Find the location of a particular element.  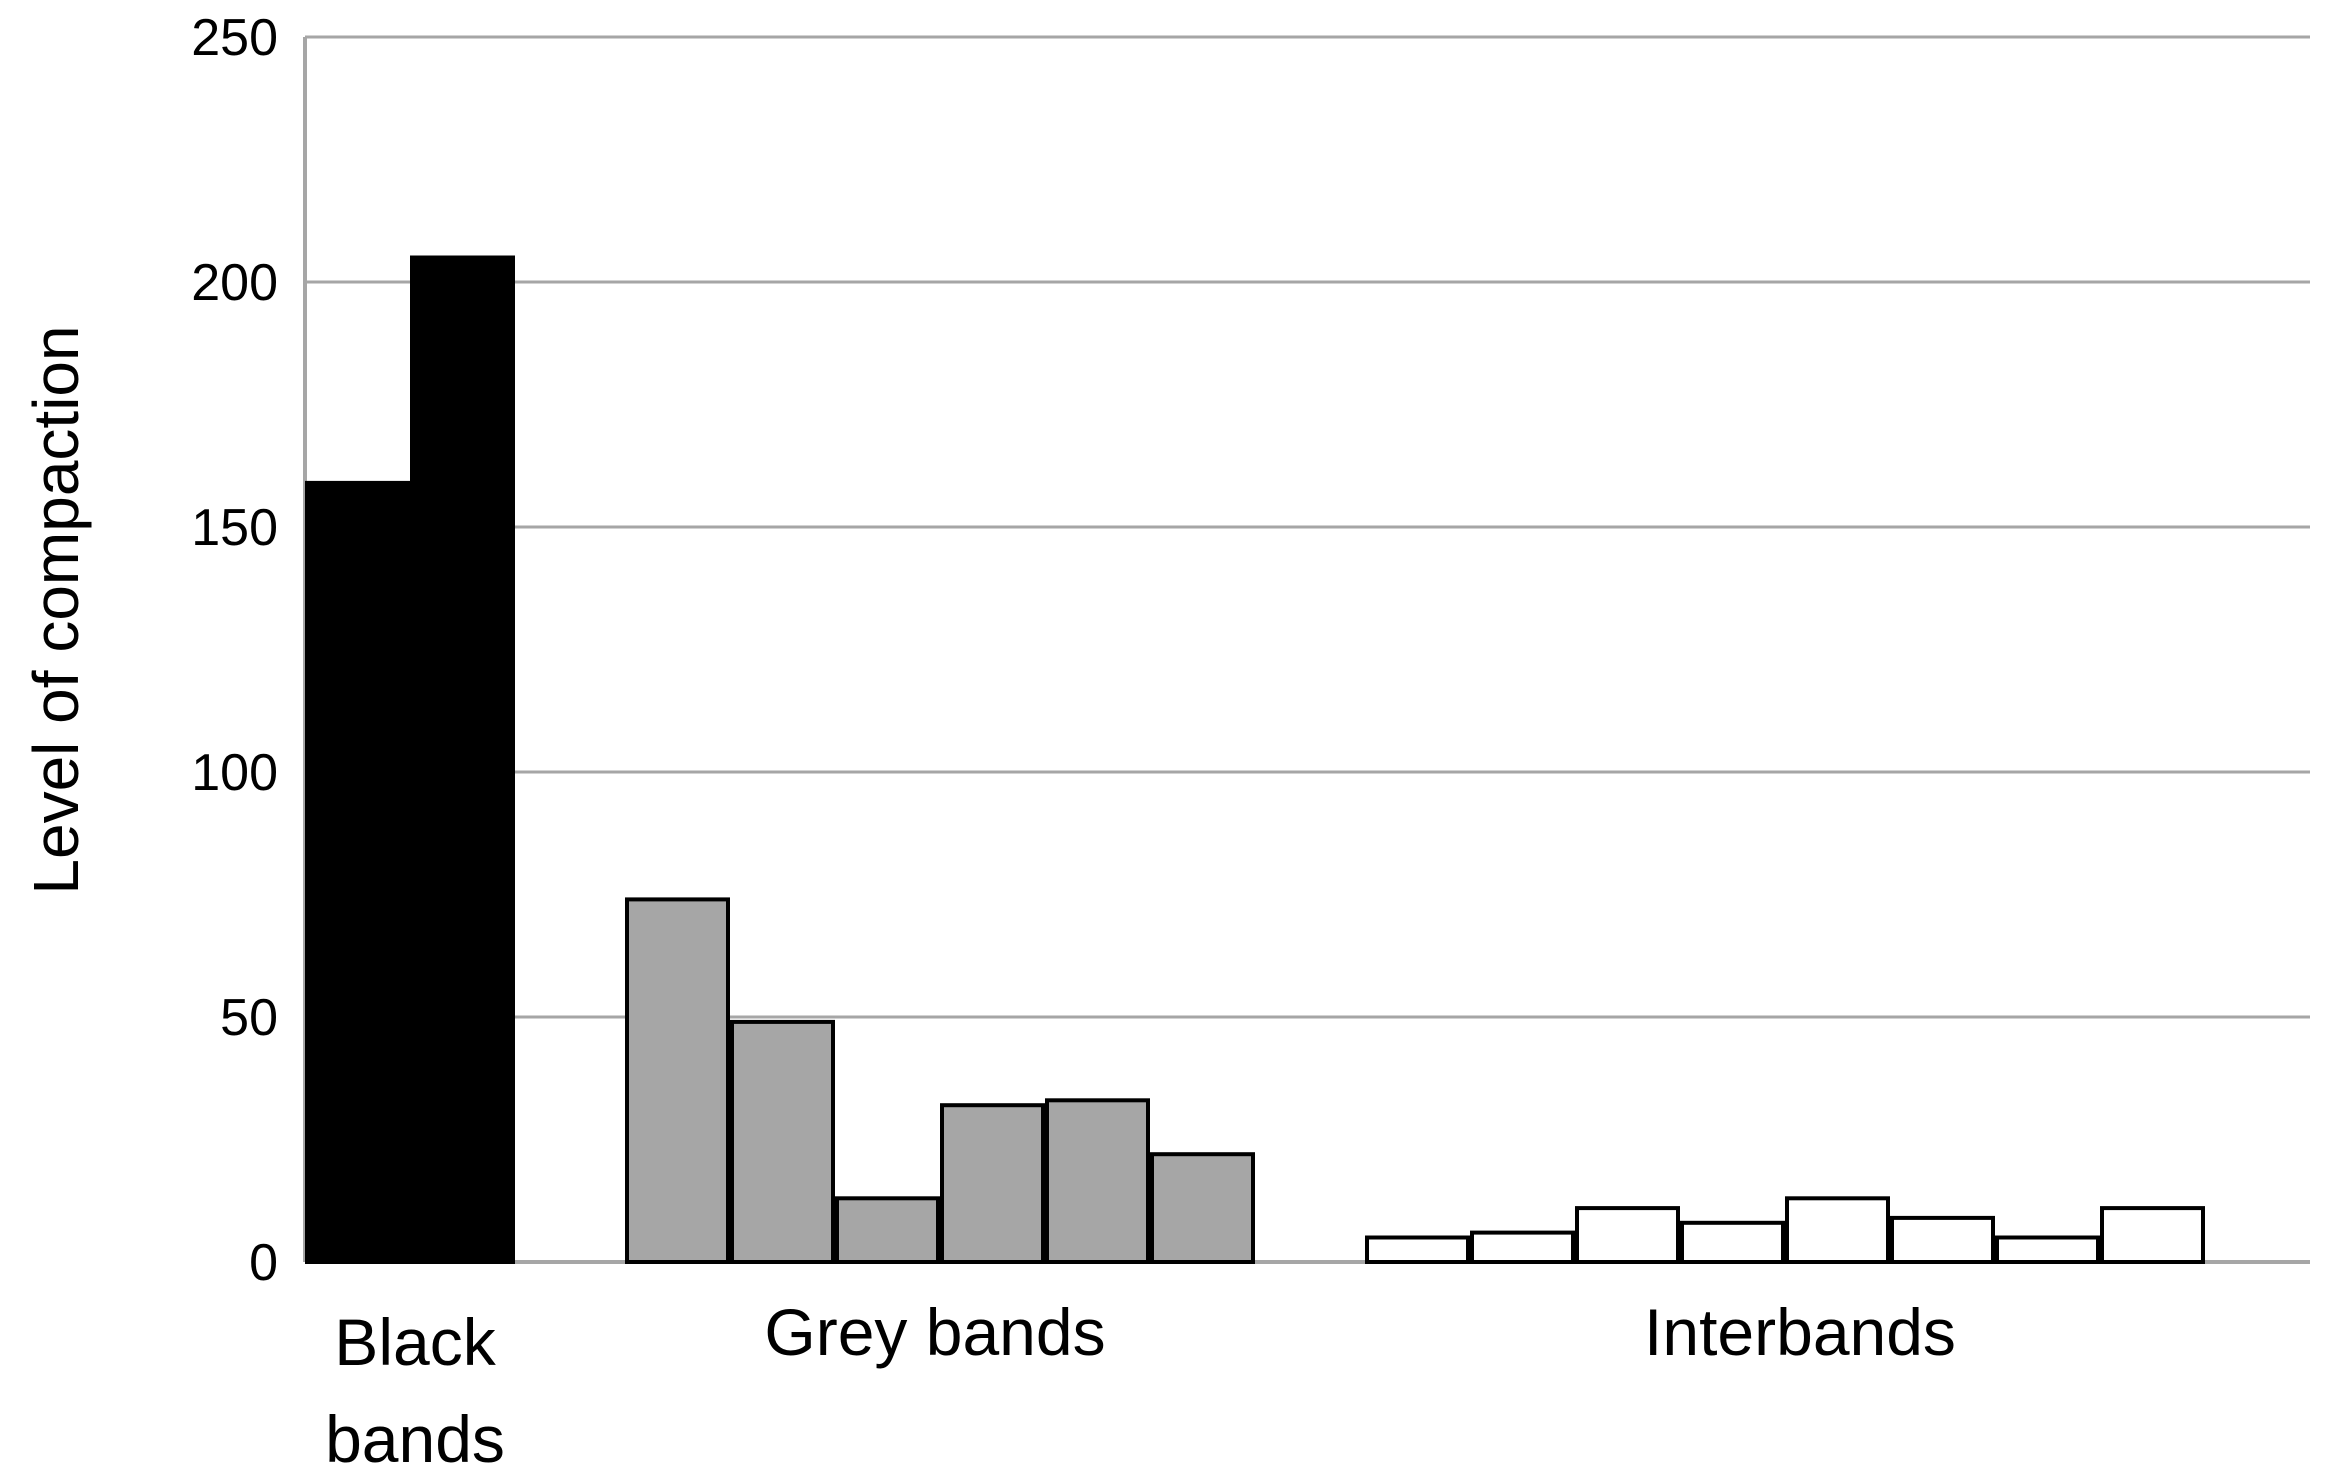

y-tick-labels: 0 50 100 150 200 250 is located at coordinates (234, 650).